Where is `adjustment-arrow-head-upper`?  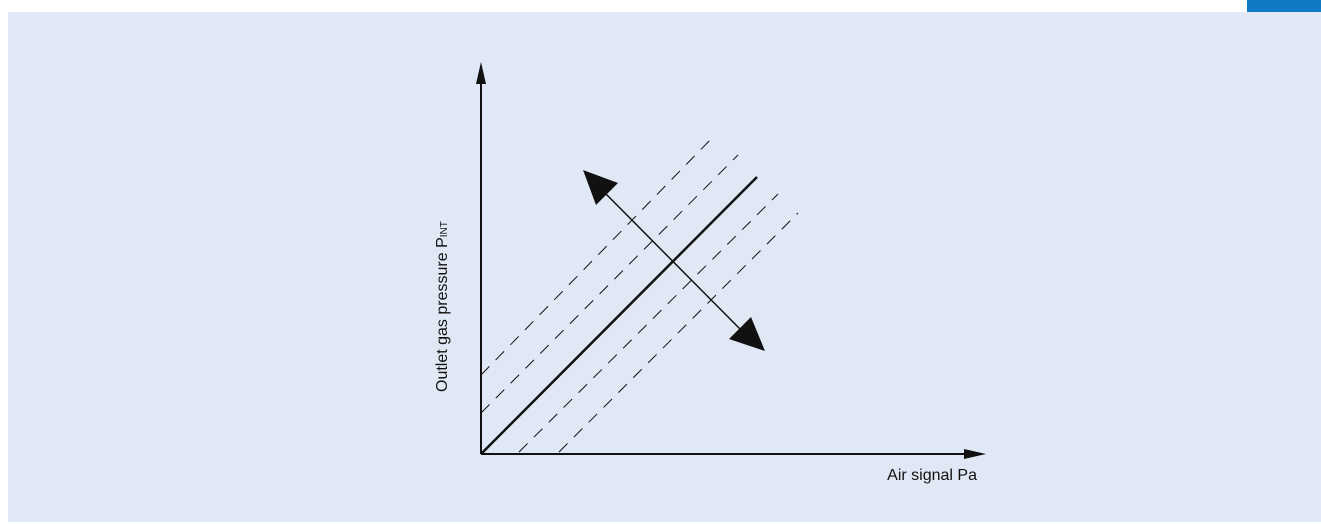 adjustment-arrow-head-upper is located at coordinates (600, 187).